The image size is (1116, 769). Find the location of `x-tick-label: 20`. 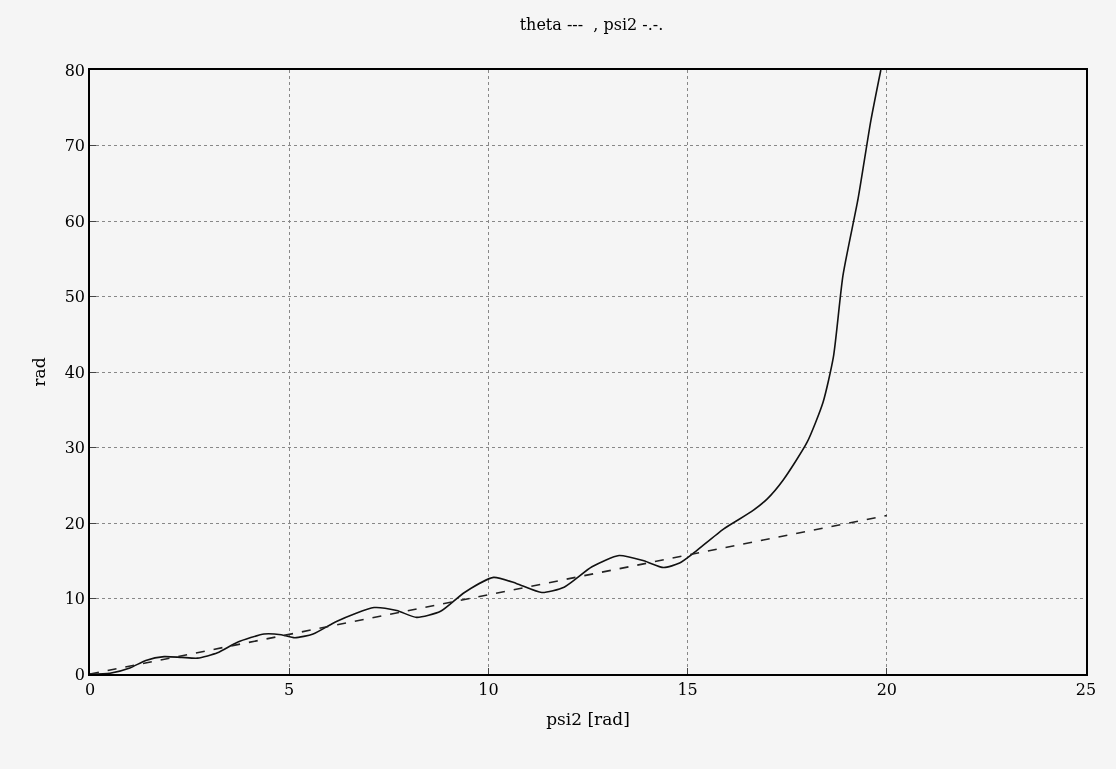

x-tick-label: 20 is located at coordinates (886, 689).